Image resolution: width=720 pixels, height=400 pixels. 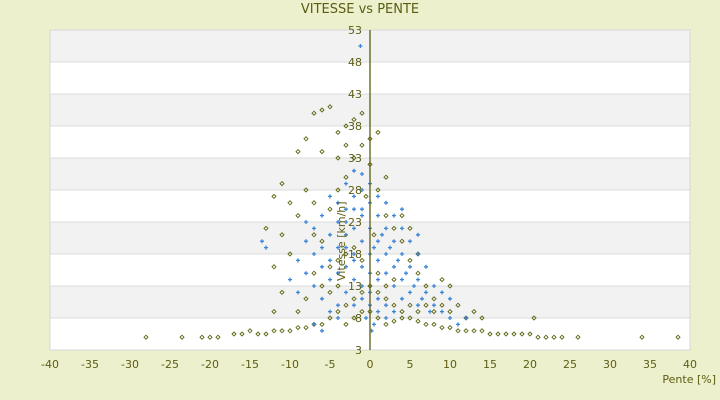 What do you see at coordinates (330, 364) in the screenshot?
I see `x-tick-label: -5` at bounding box center [330, 364].